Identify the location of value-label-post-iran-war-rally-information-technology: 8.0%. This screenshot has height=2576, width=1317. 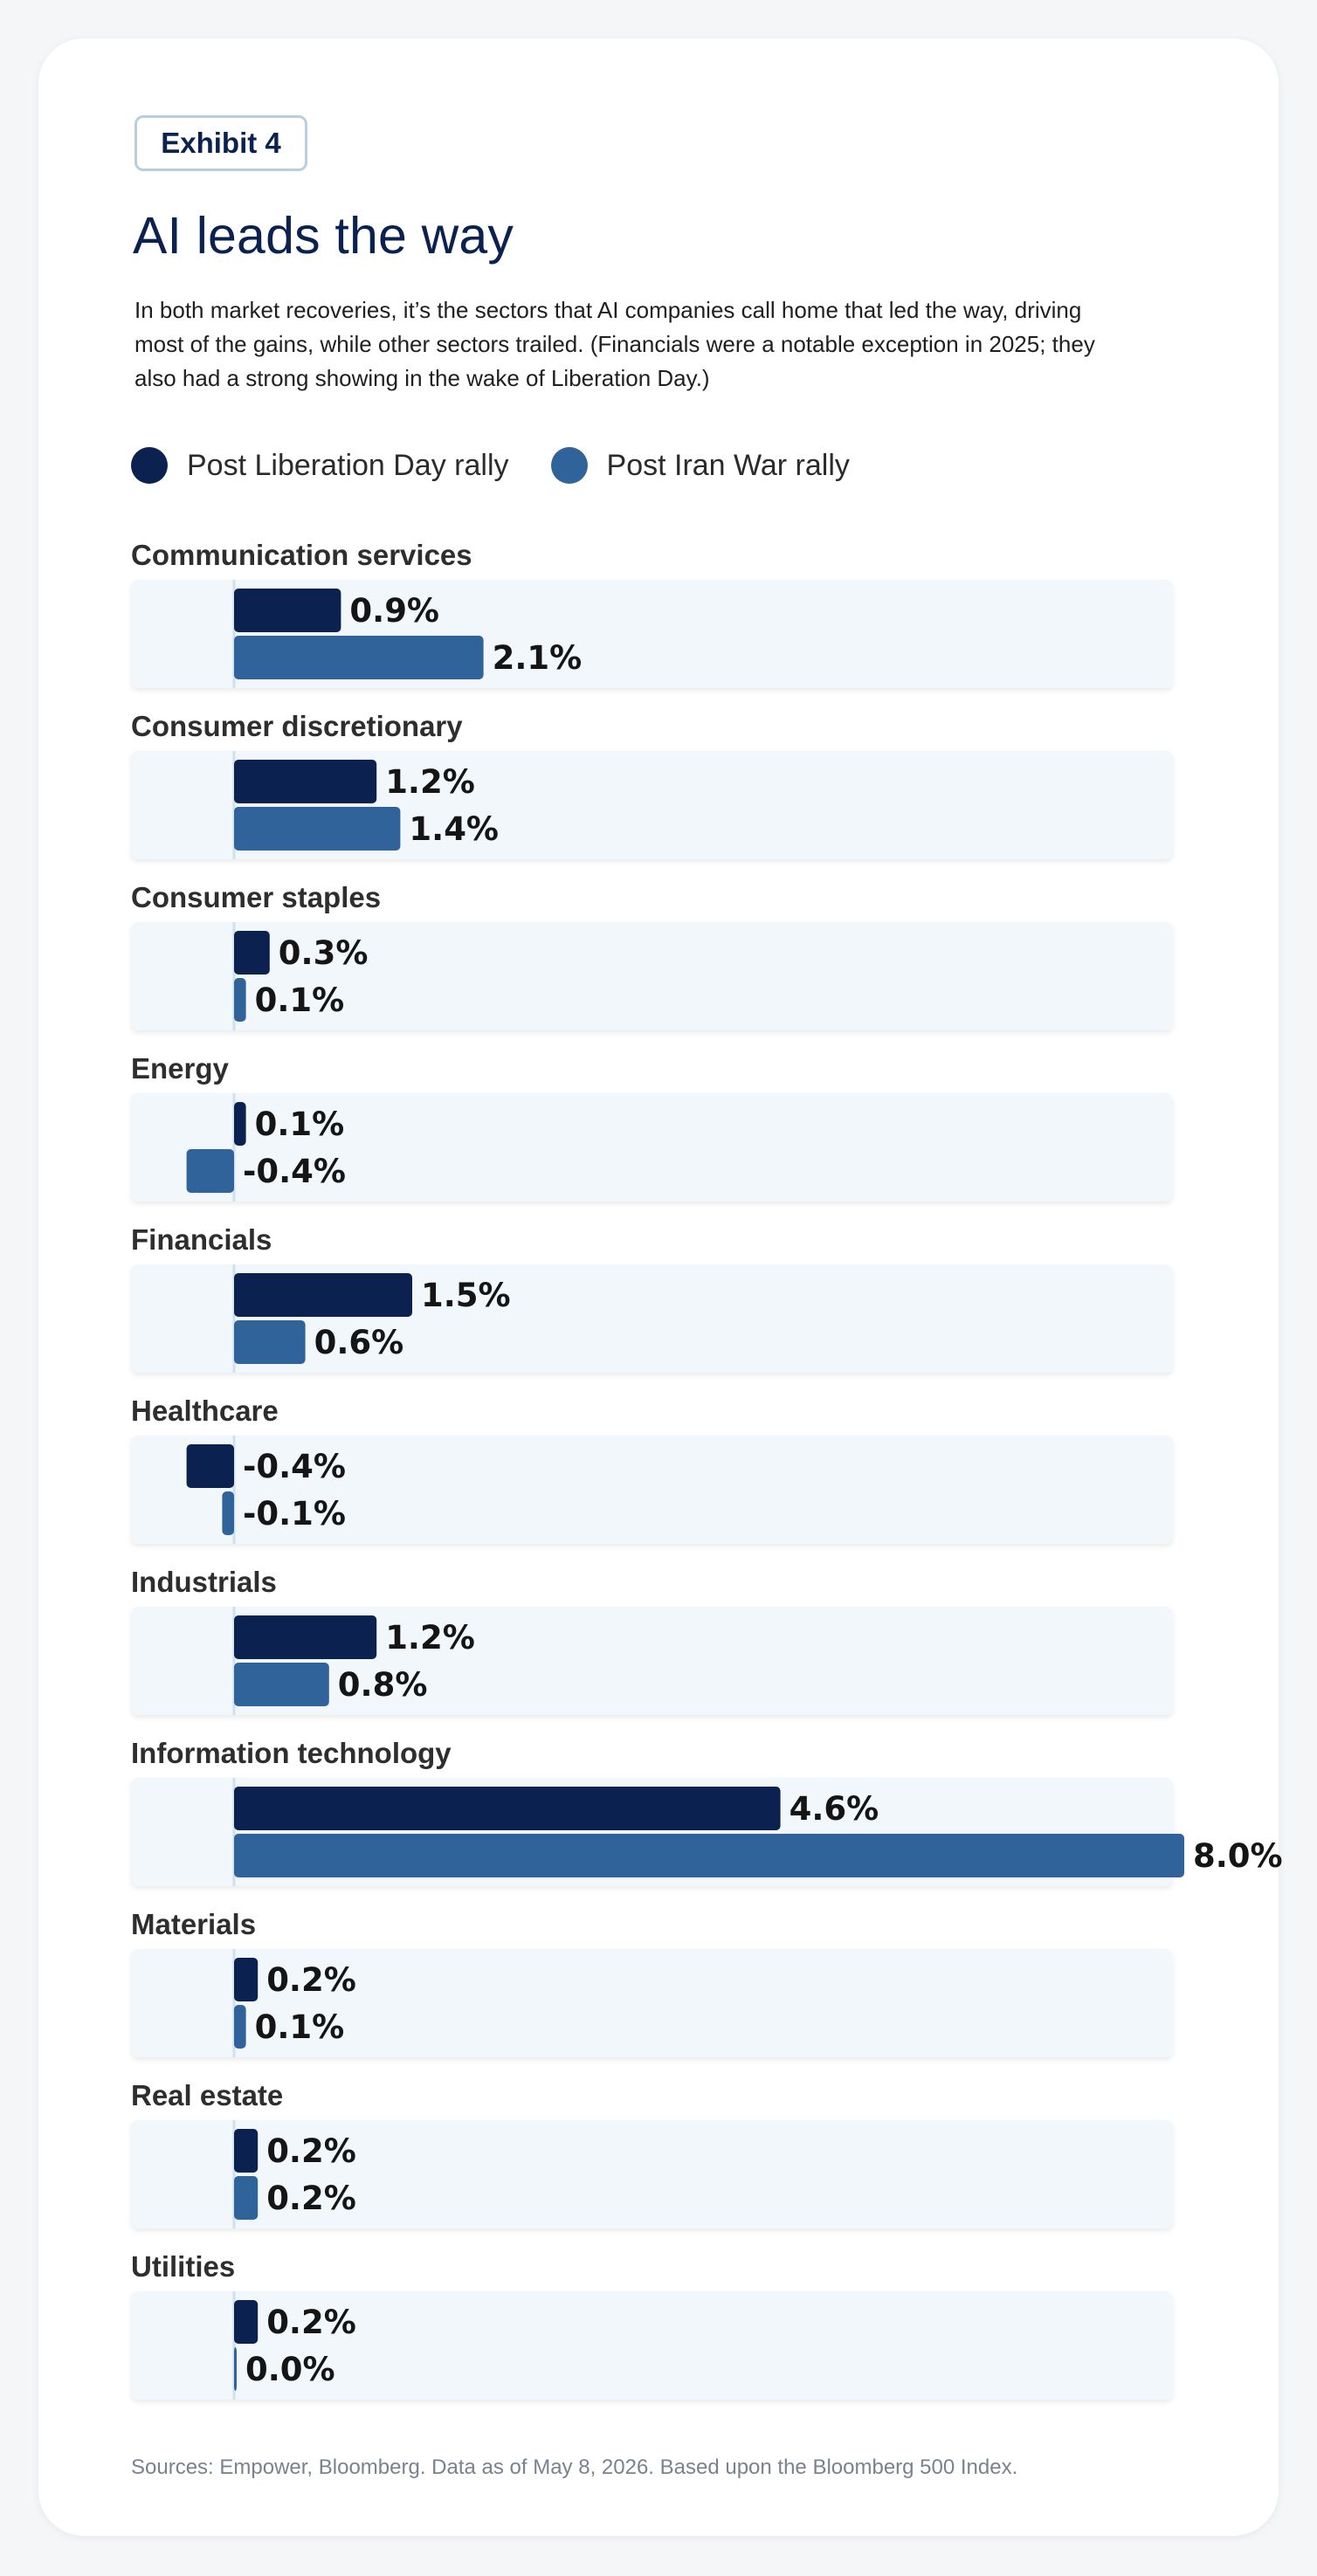
(1238, 1856).